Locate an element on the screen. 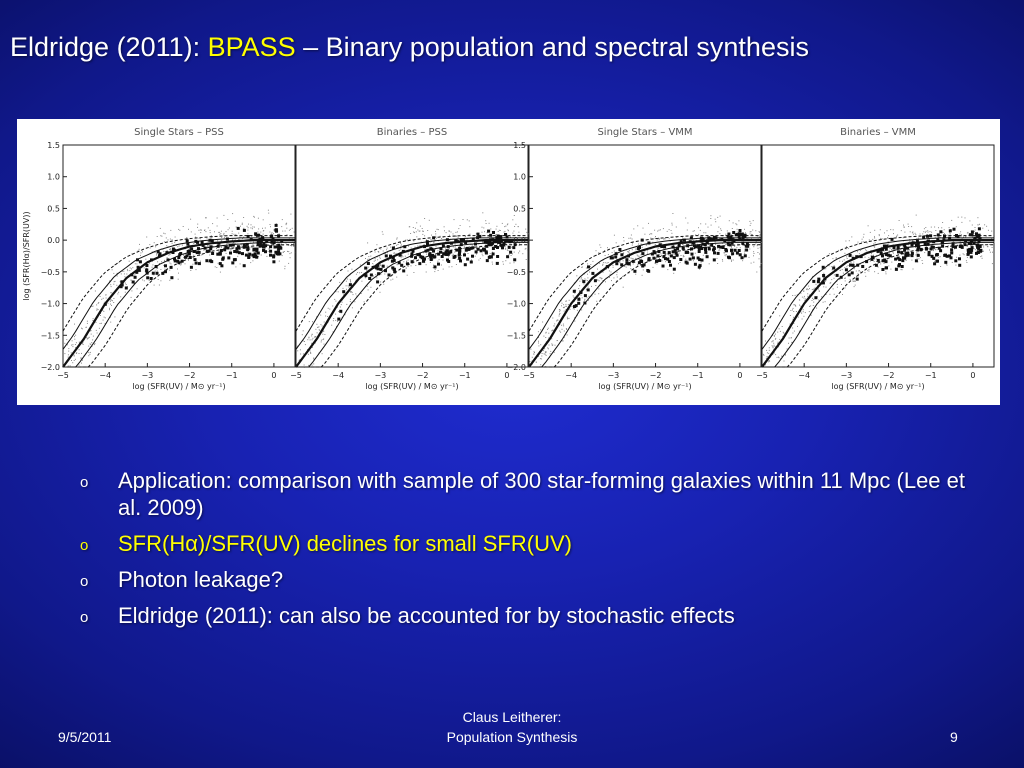 The image size is (1024, 768). bullet-marker-icon: o is located at coordinates (84, 581).